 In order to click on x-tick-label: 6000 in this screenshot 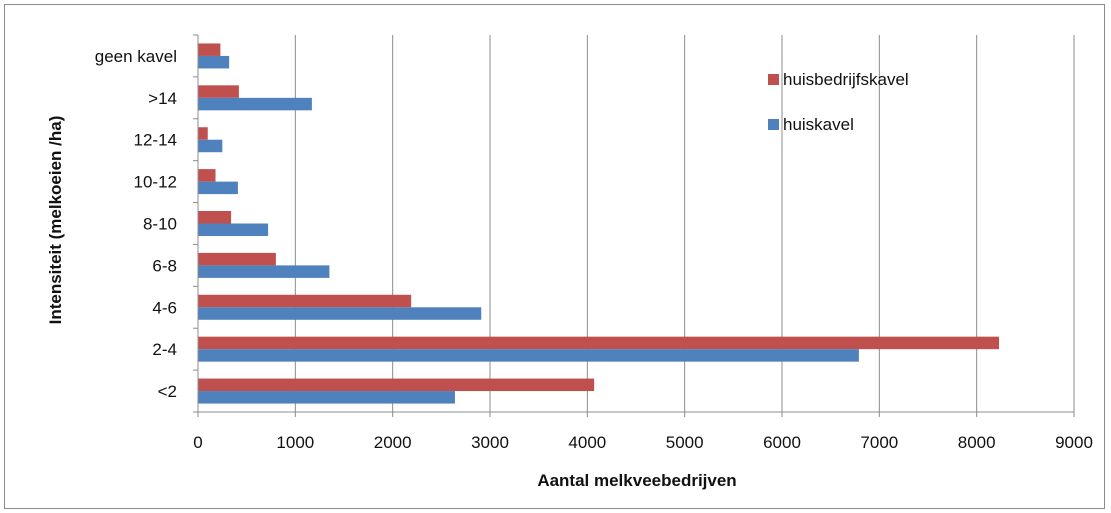, I will do `click(782, 442)`.